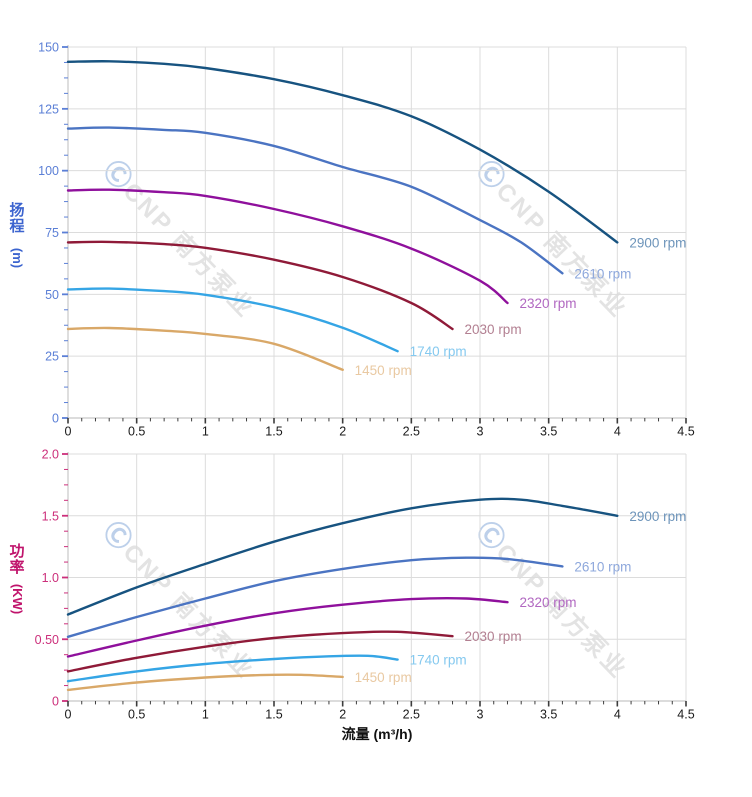 This screenshot has width=752, height=797. Describe the element at coordinates (438, 660) in the screenshot. I see `power-series-label-1740: 1740 rpm` at that location.